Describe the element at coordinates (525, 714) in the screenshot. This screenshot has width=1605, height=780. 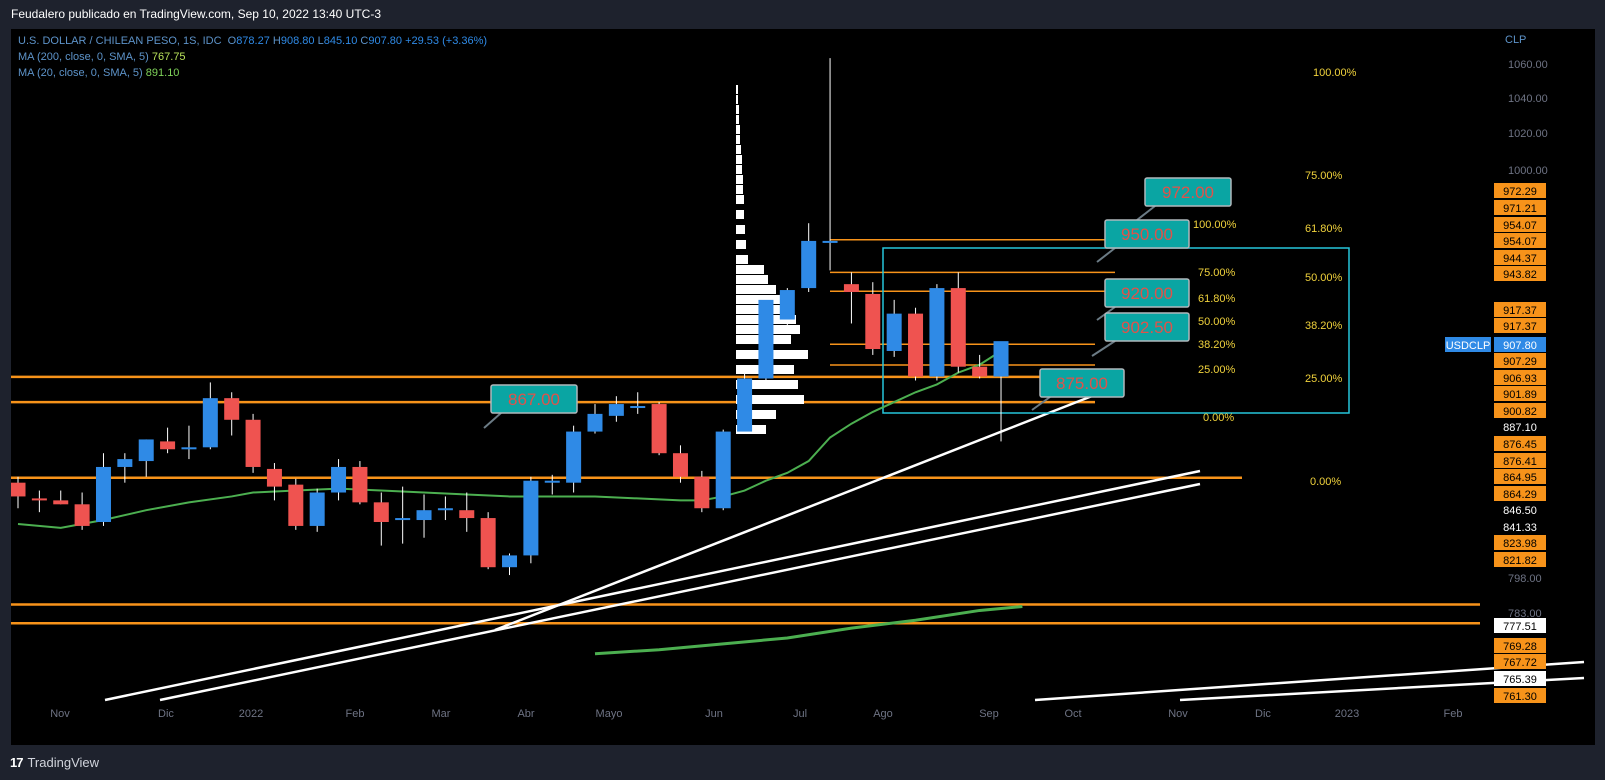
I see `x-tick-label: Abr` at that location.